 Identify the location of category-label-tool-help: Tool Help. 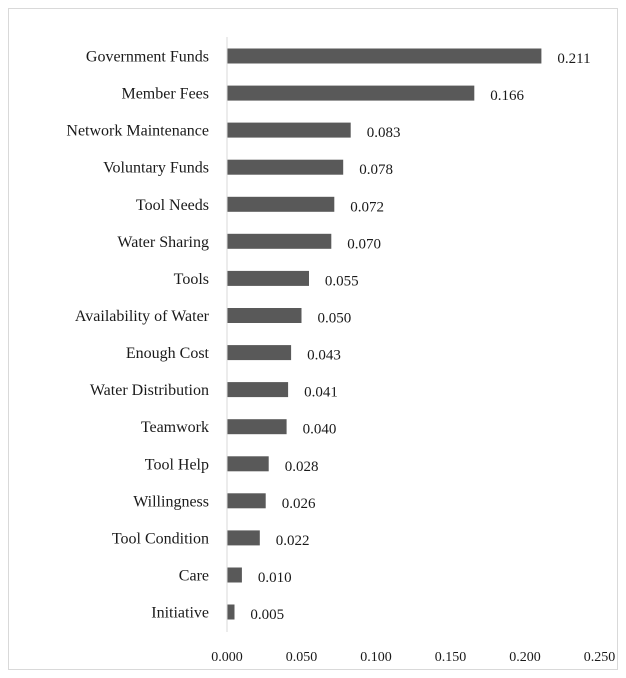
(177, 464).